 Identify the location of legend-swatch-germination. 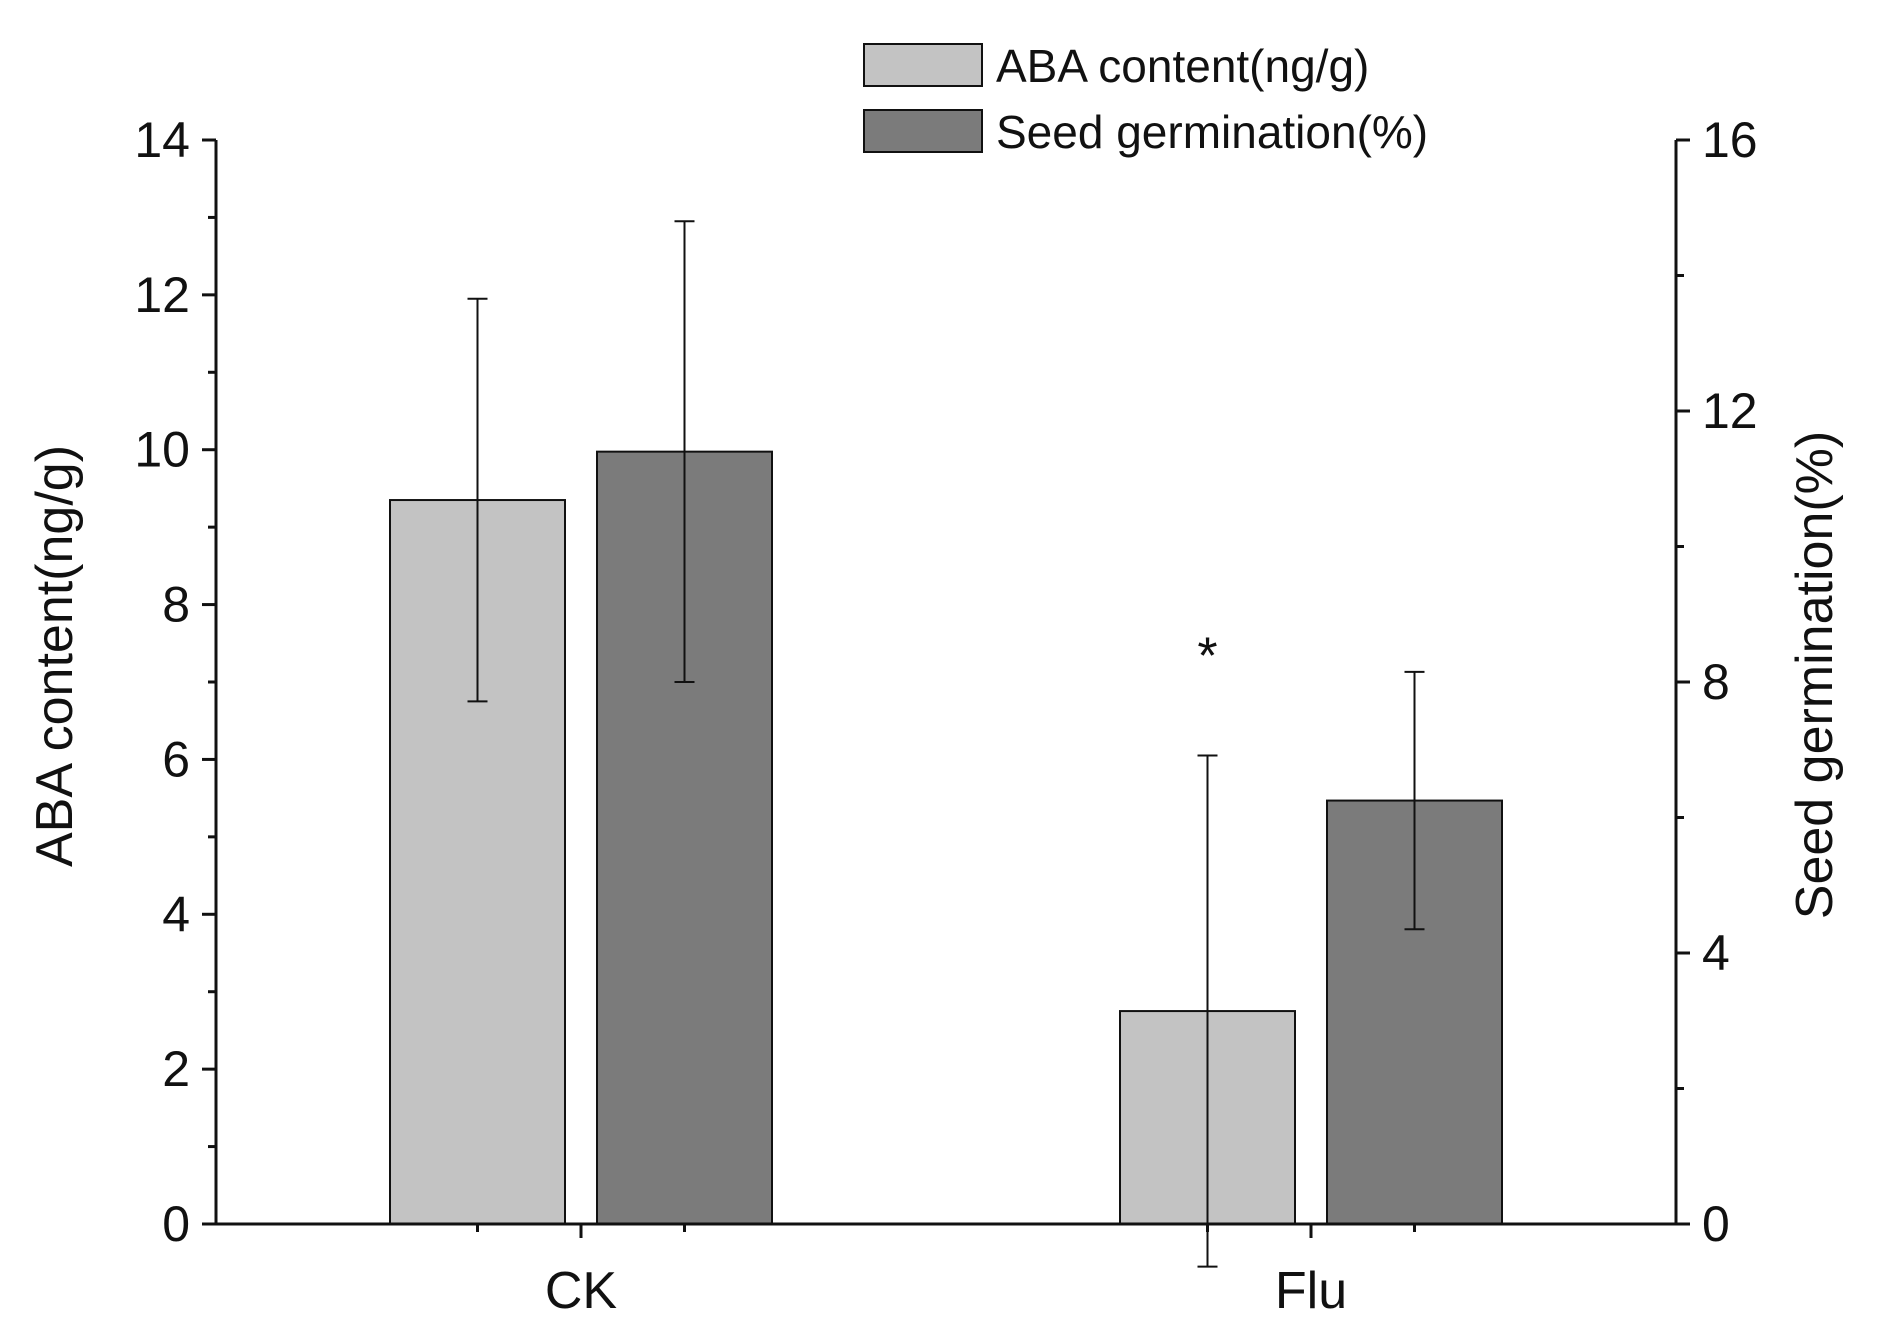
(923, 131).